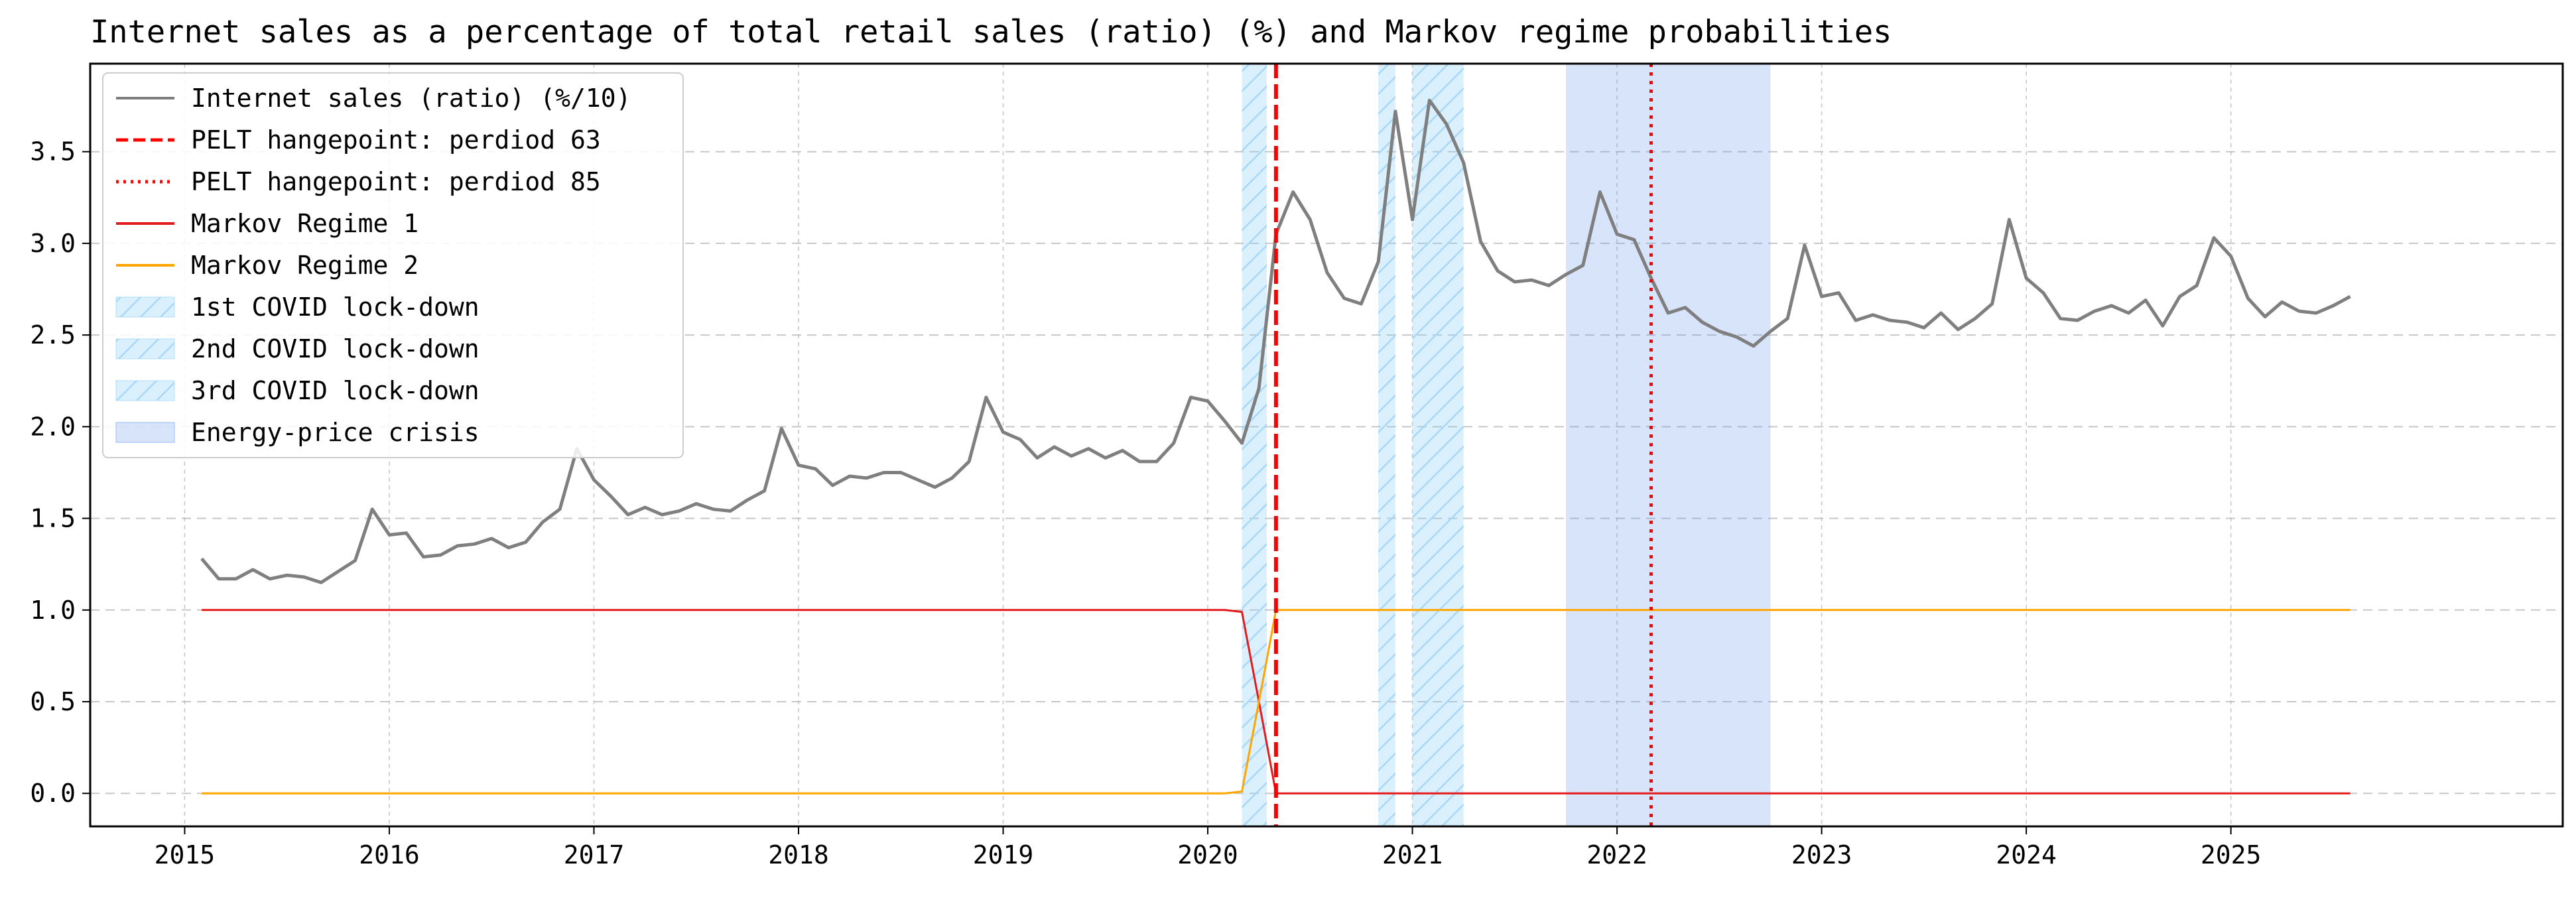 The height and width of the screenshot is (898, 2576). What do you see at coordinates (336, 349) in the screenshot?
I see `legend-label-2nd-covid-lock-down: 2nd COVID lock-down` at bounding box center [336, 349].